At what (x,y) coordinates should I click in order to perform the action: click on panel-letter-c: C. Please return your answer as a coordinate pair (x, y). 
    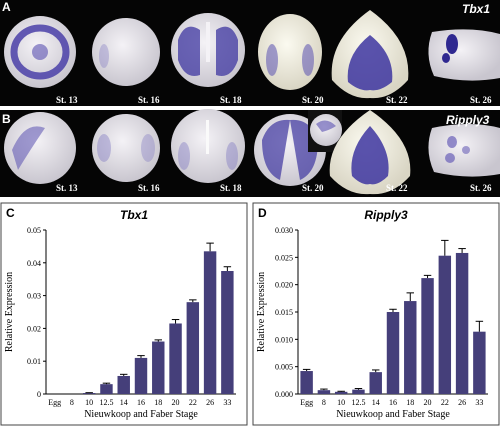
    Looking at the image, I should click on (10, 213).